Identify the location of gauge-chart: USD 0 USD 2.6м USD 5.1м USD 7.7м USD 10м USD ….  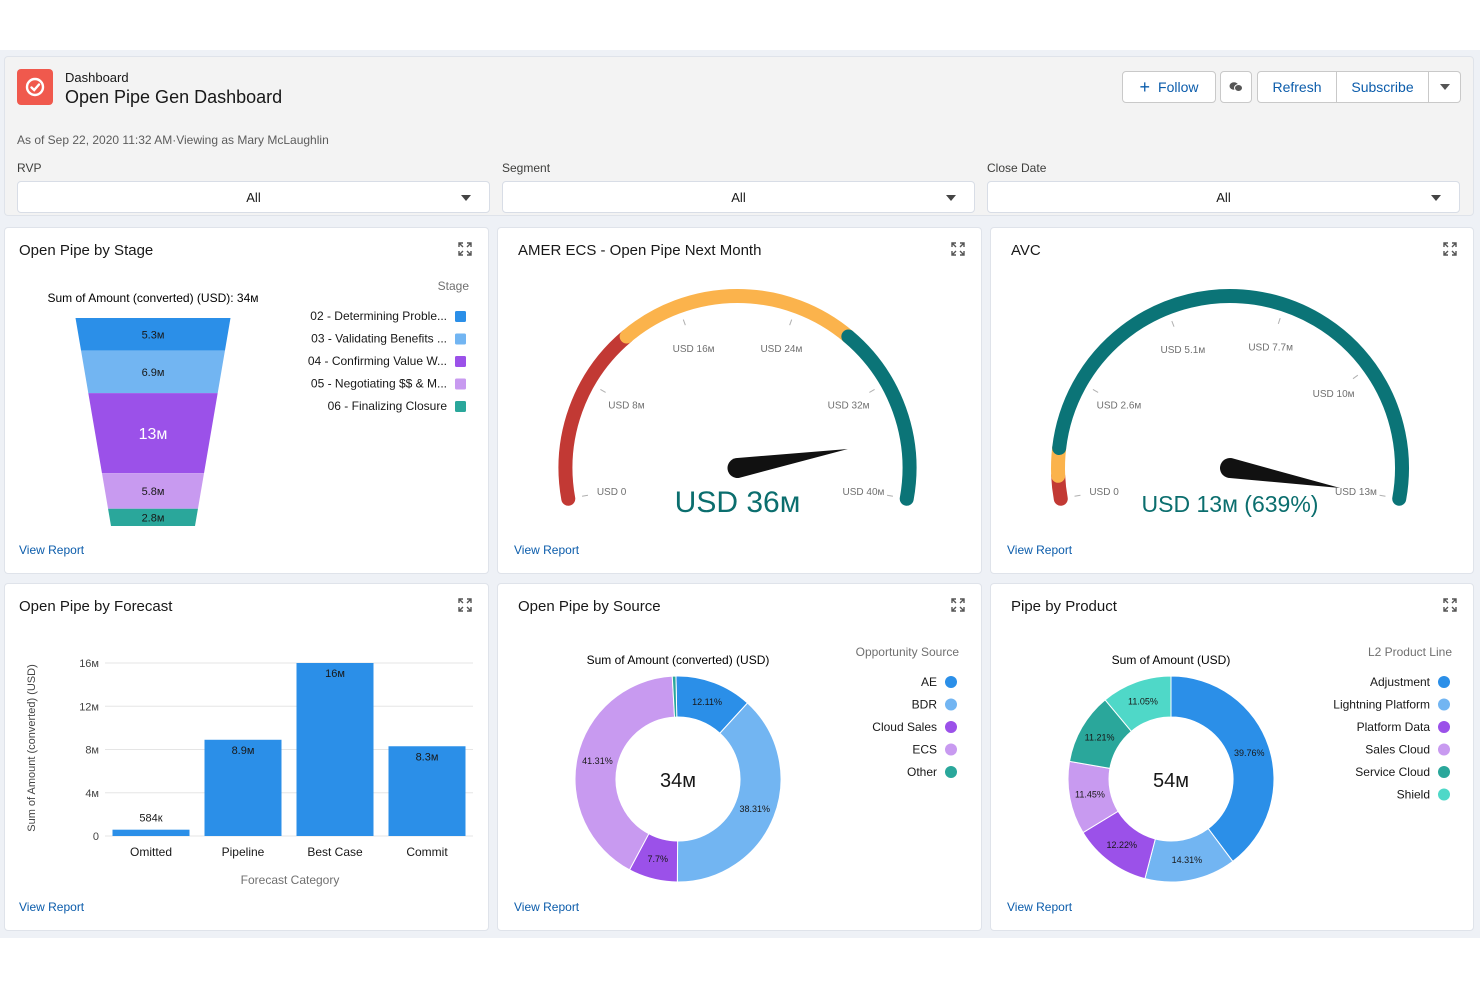
(1230, 403).